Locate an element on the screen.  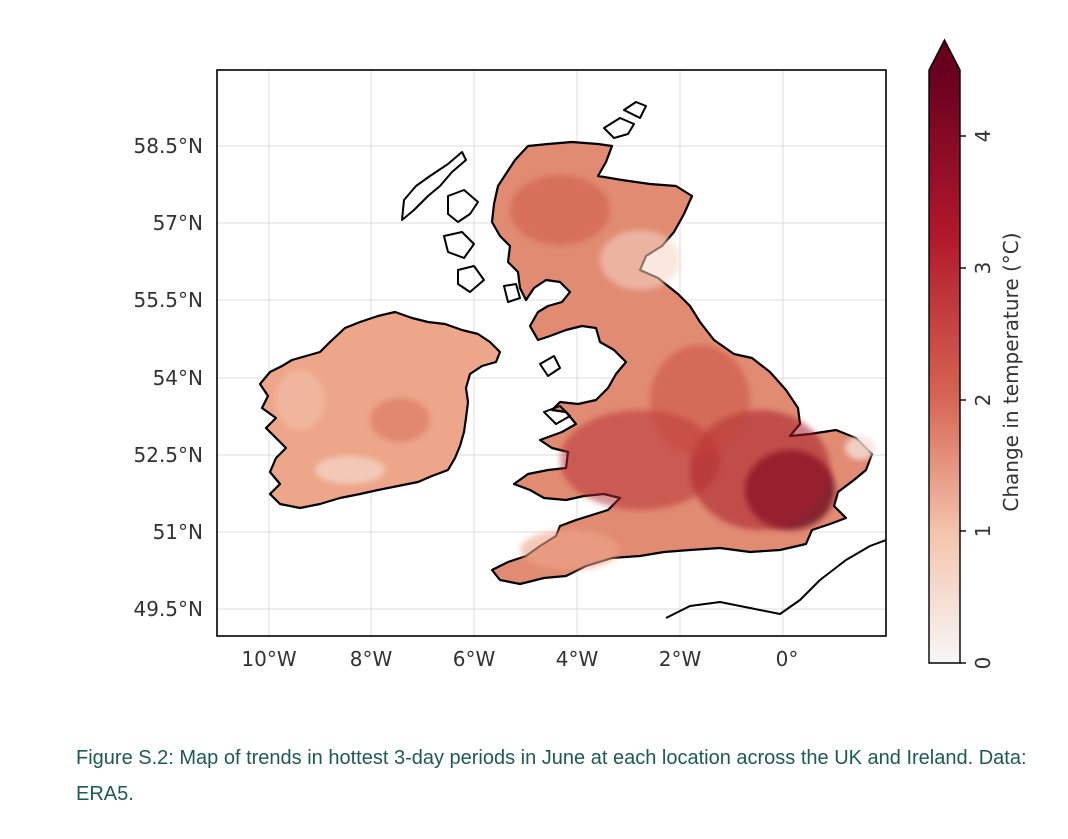
lat-label: 51°N is located at coordinates (178, 532).